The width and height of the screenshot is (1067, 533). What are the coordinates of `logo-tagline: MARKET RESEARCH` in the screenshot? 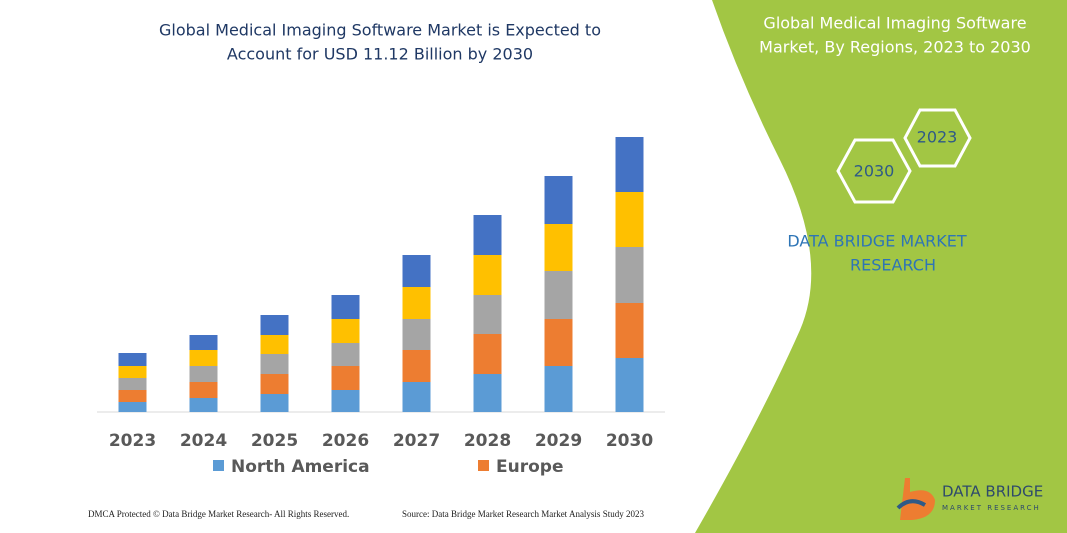 It's located at (991, 508).